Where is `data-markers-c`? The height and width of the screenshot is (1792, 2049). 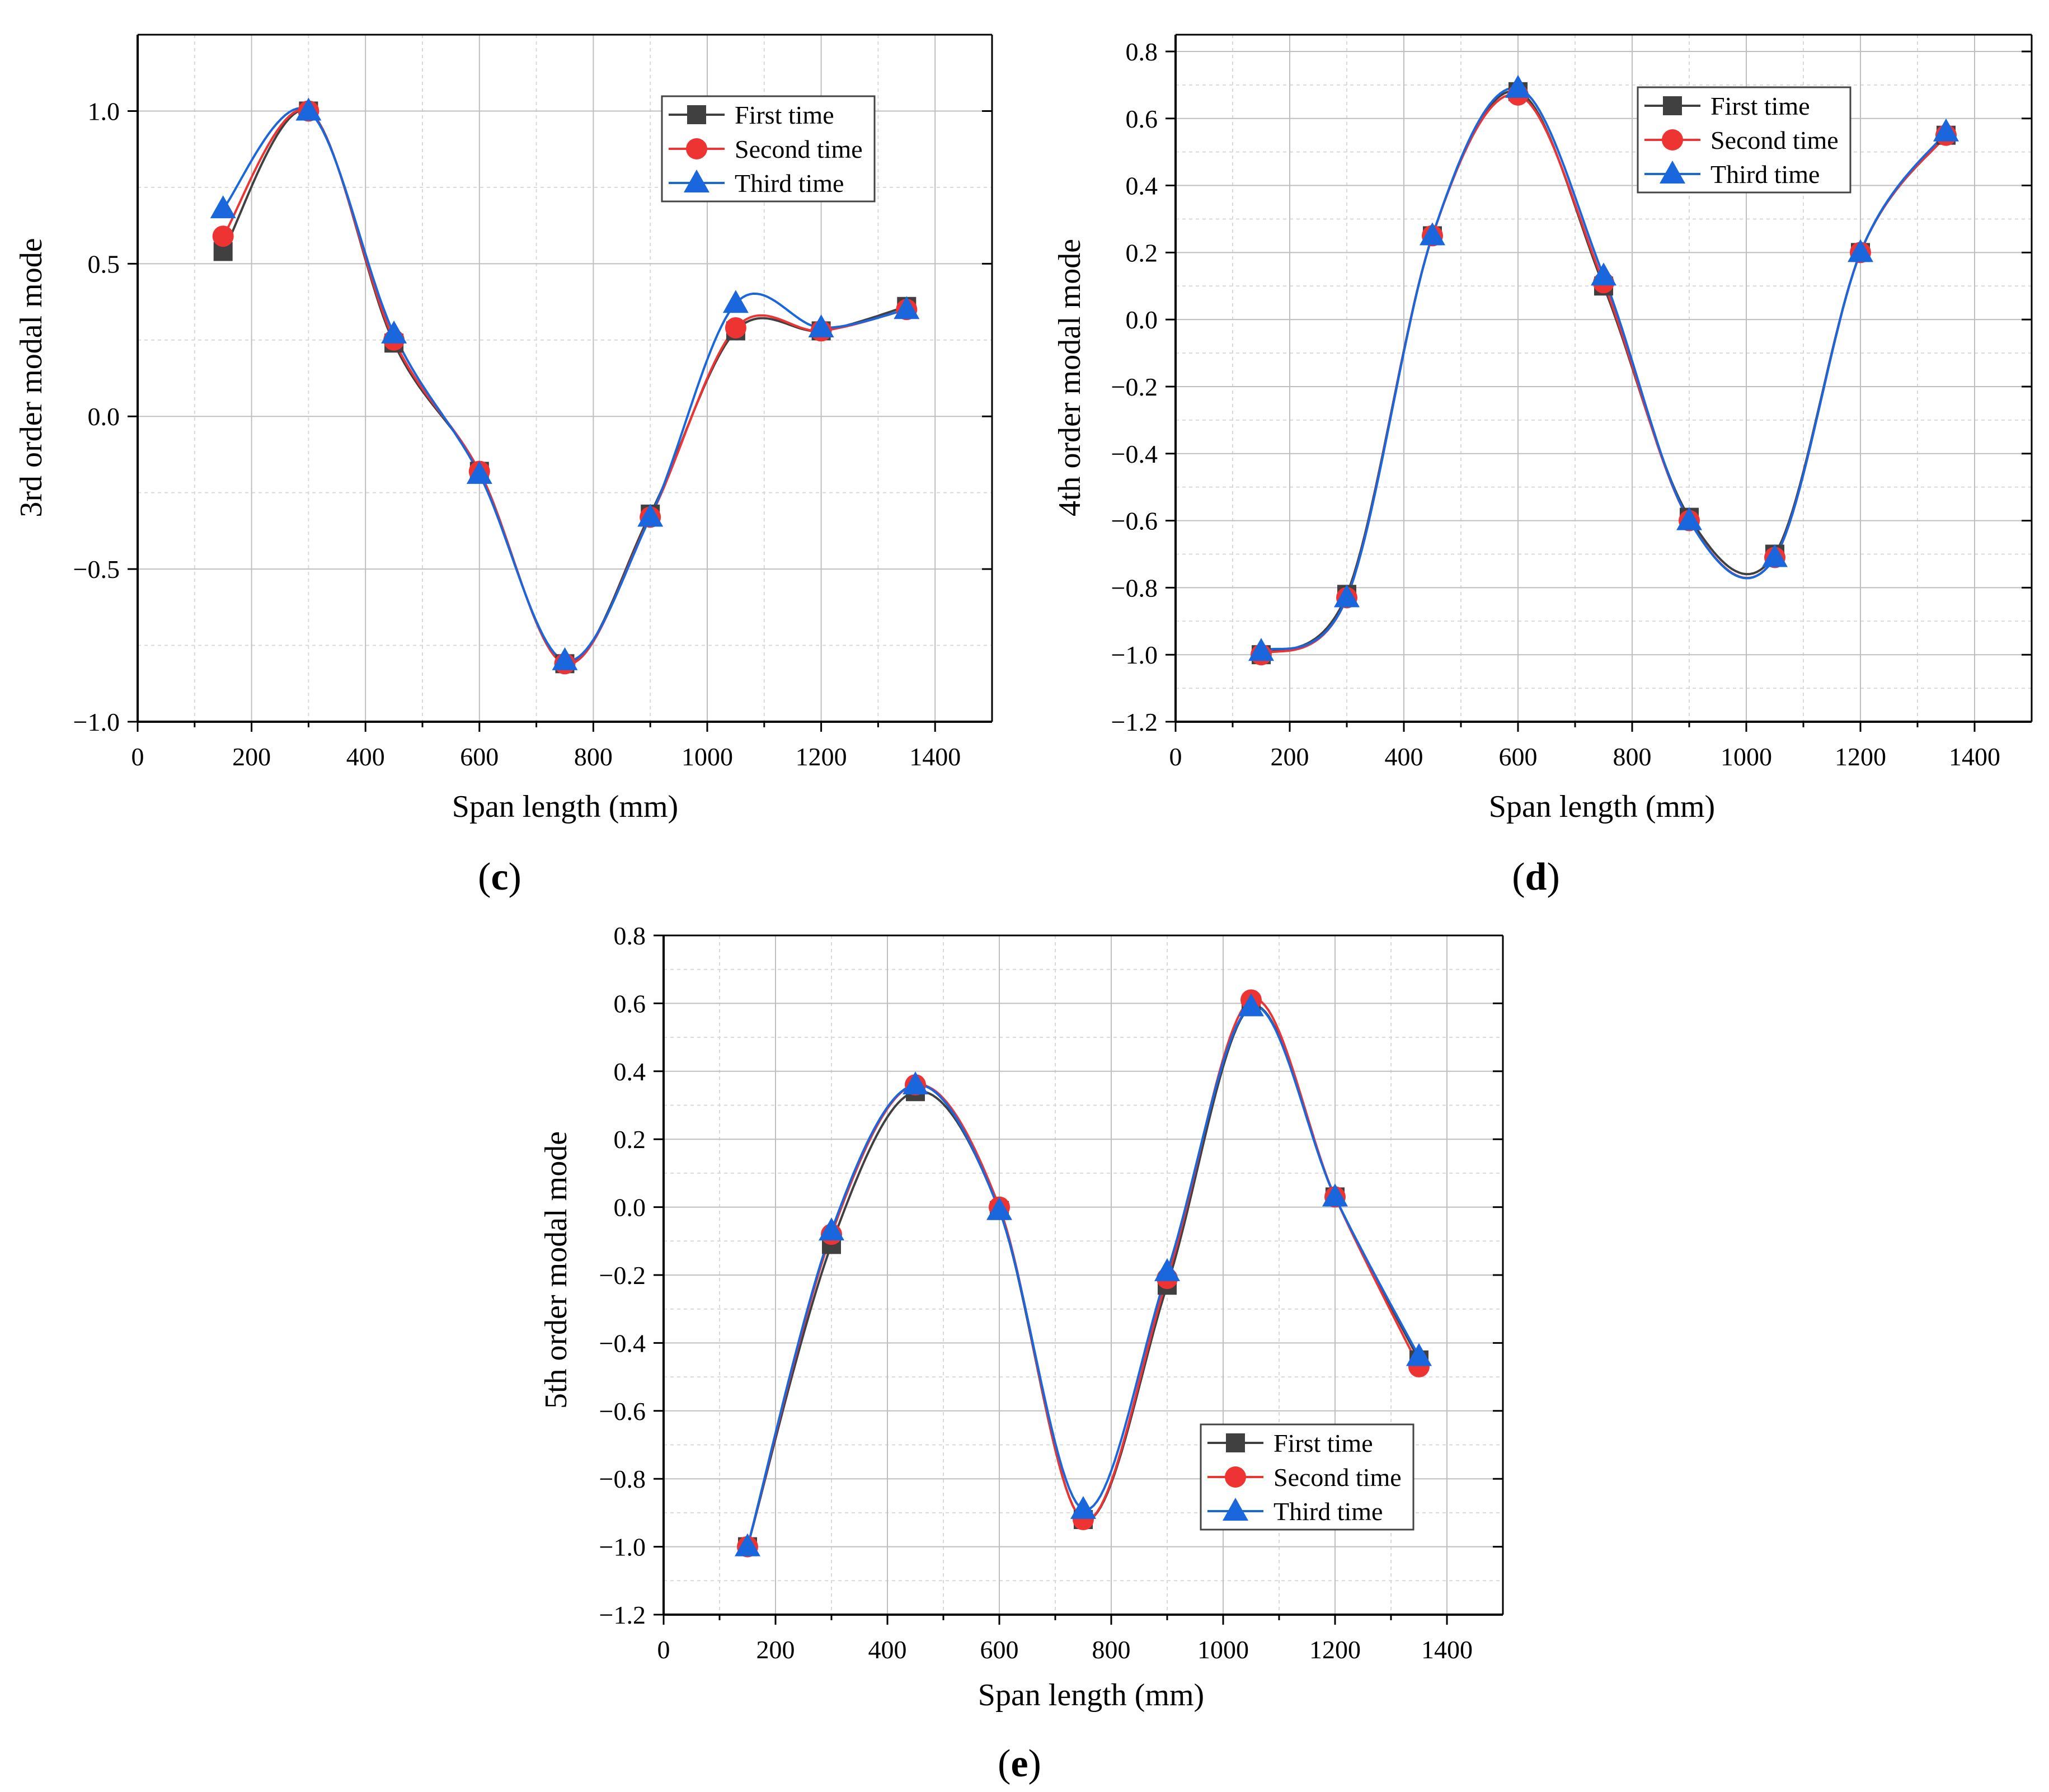 data-markers-c is located at coordinates (565, 386).